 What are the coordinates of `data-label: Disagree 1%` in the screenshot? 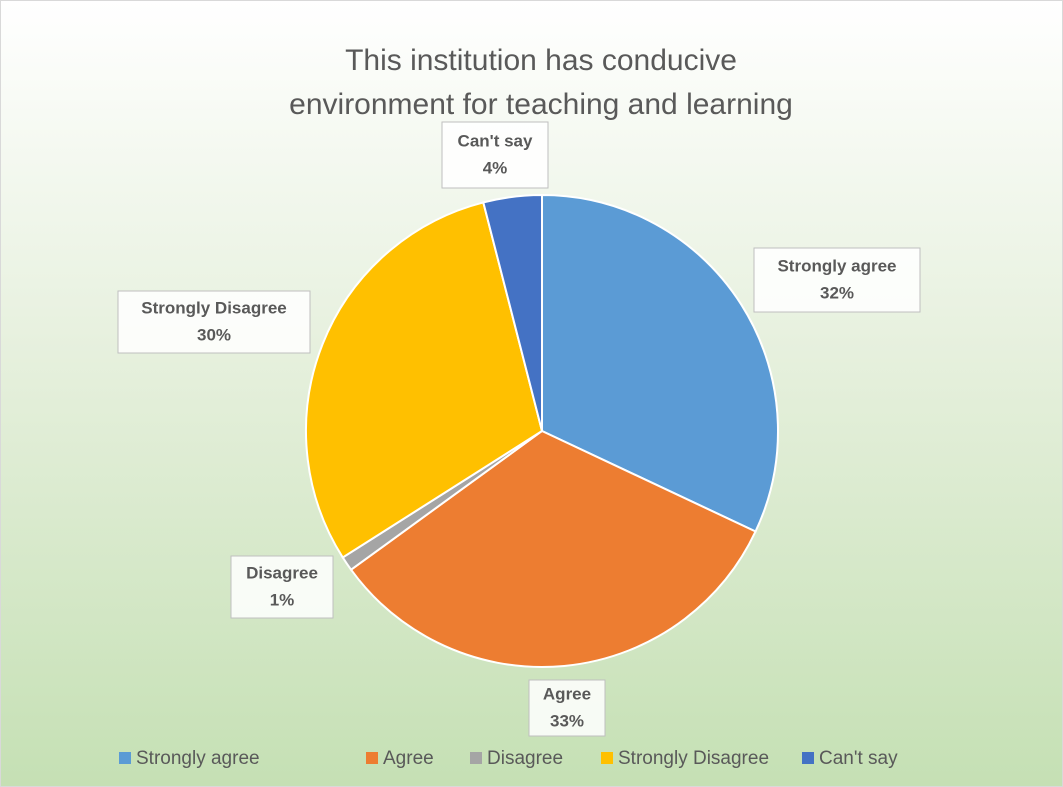 It's located at (282, 587).